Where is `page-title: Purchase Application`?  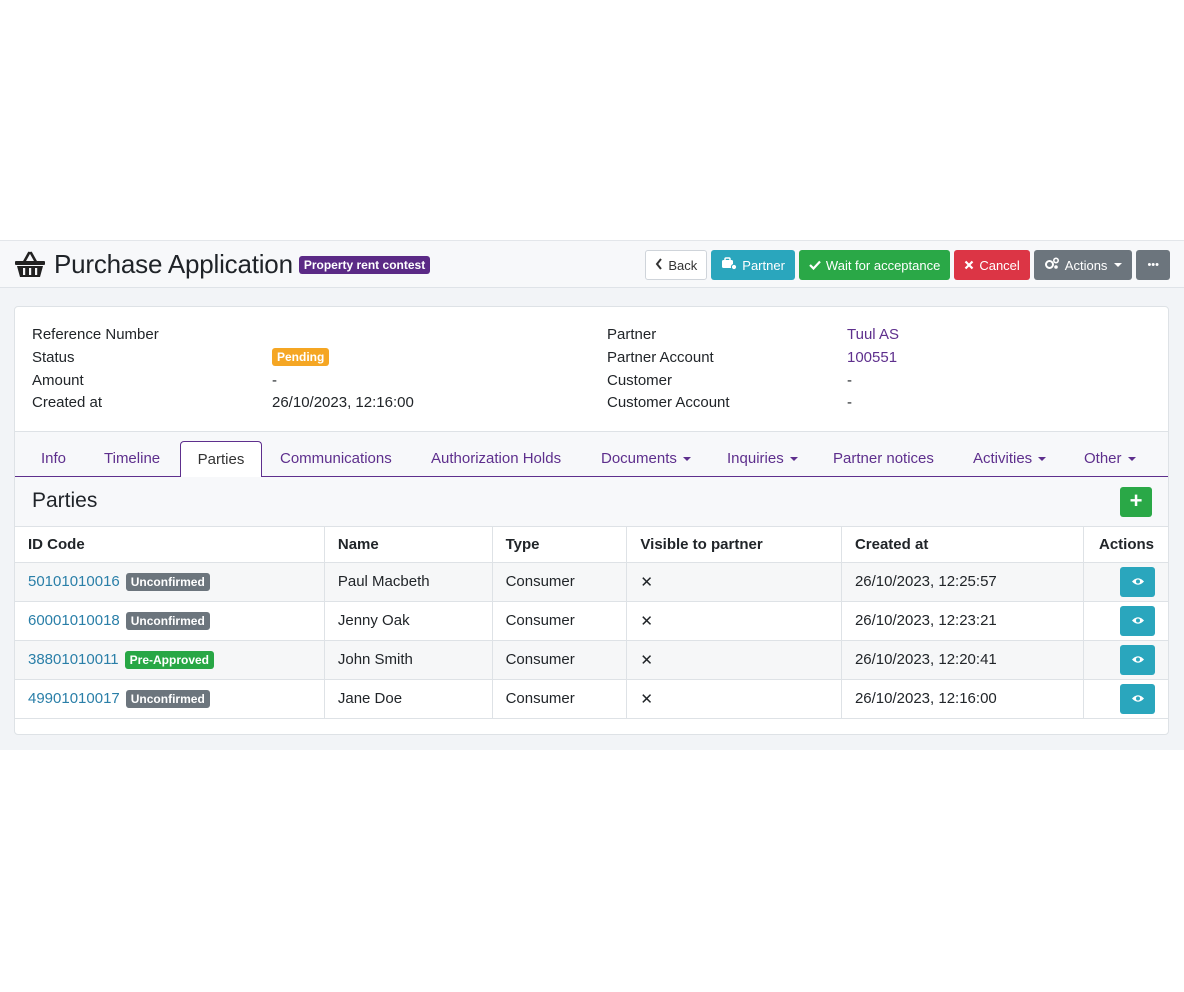 page-title: Purchase Application is located at coordinates (173, 264).